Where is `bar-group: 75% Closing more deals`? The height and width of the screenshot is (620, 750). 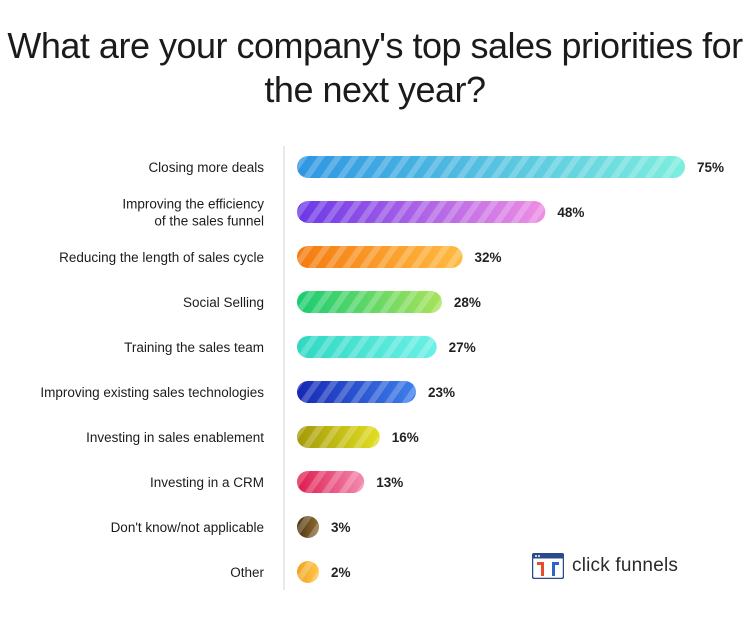
bar-group: 75% Closing more deals is located at coordinates (436, 167).